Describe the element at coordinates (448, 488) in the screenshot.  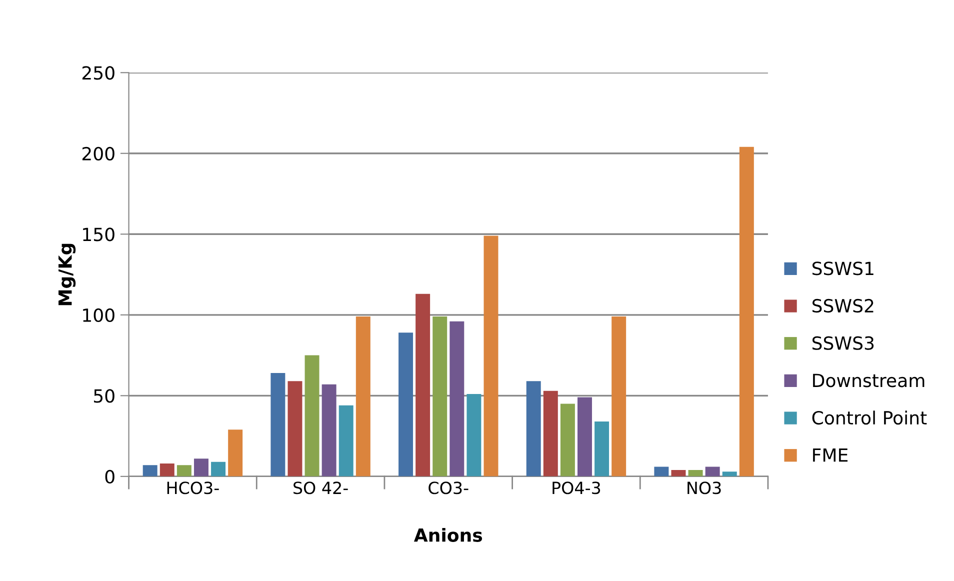
I see `x-tick-label: CO3-` at that location.